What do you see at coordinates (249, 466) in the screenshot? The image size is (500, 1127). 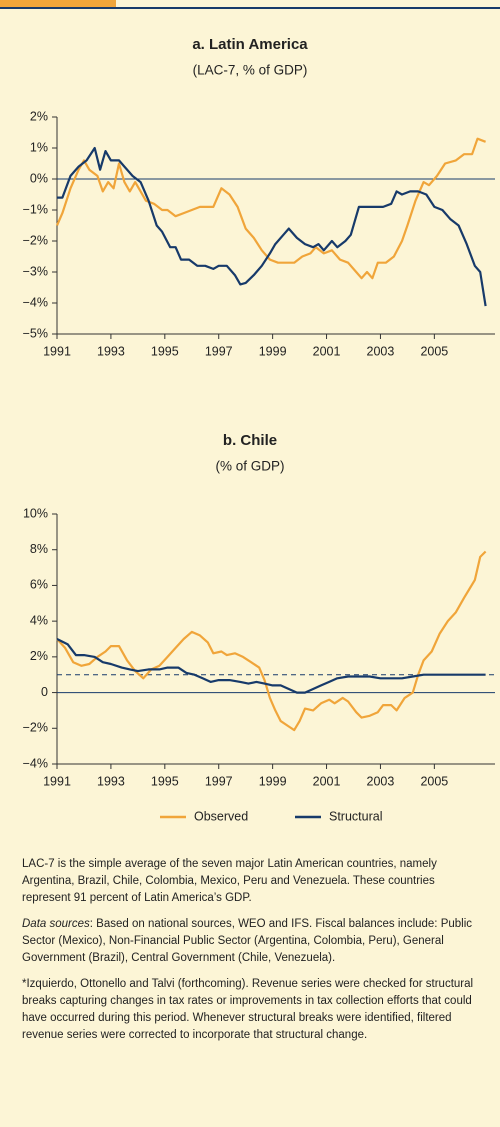 I see `chart-subtitle: (% of GDP)` at bounding box center [249, 466].